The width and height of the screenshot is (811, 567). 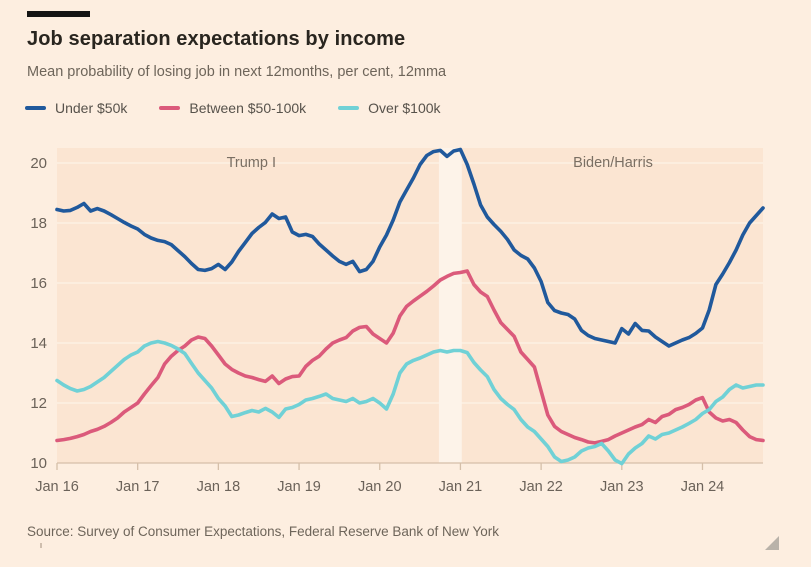 What do you see at coordinates (138, 487) in the screenshot?
I see `x-tick-label-jan-17: Jan 17` at bounding box center [138, 487].